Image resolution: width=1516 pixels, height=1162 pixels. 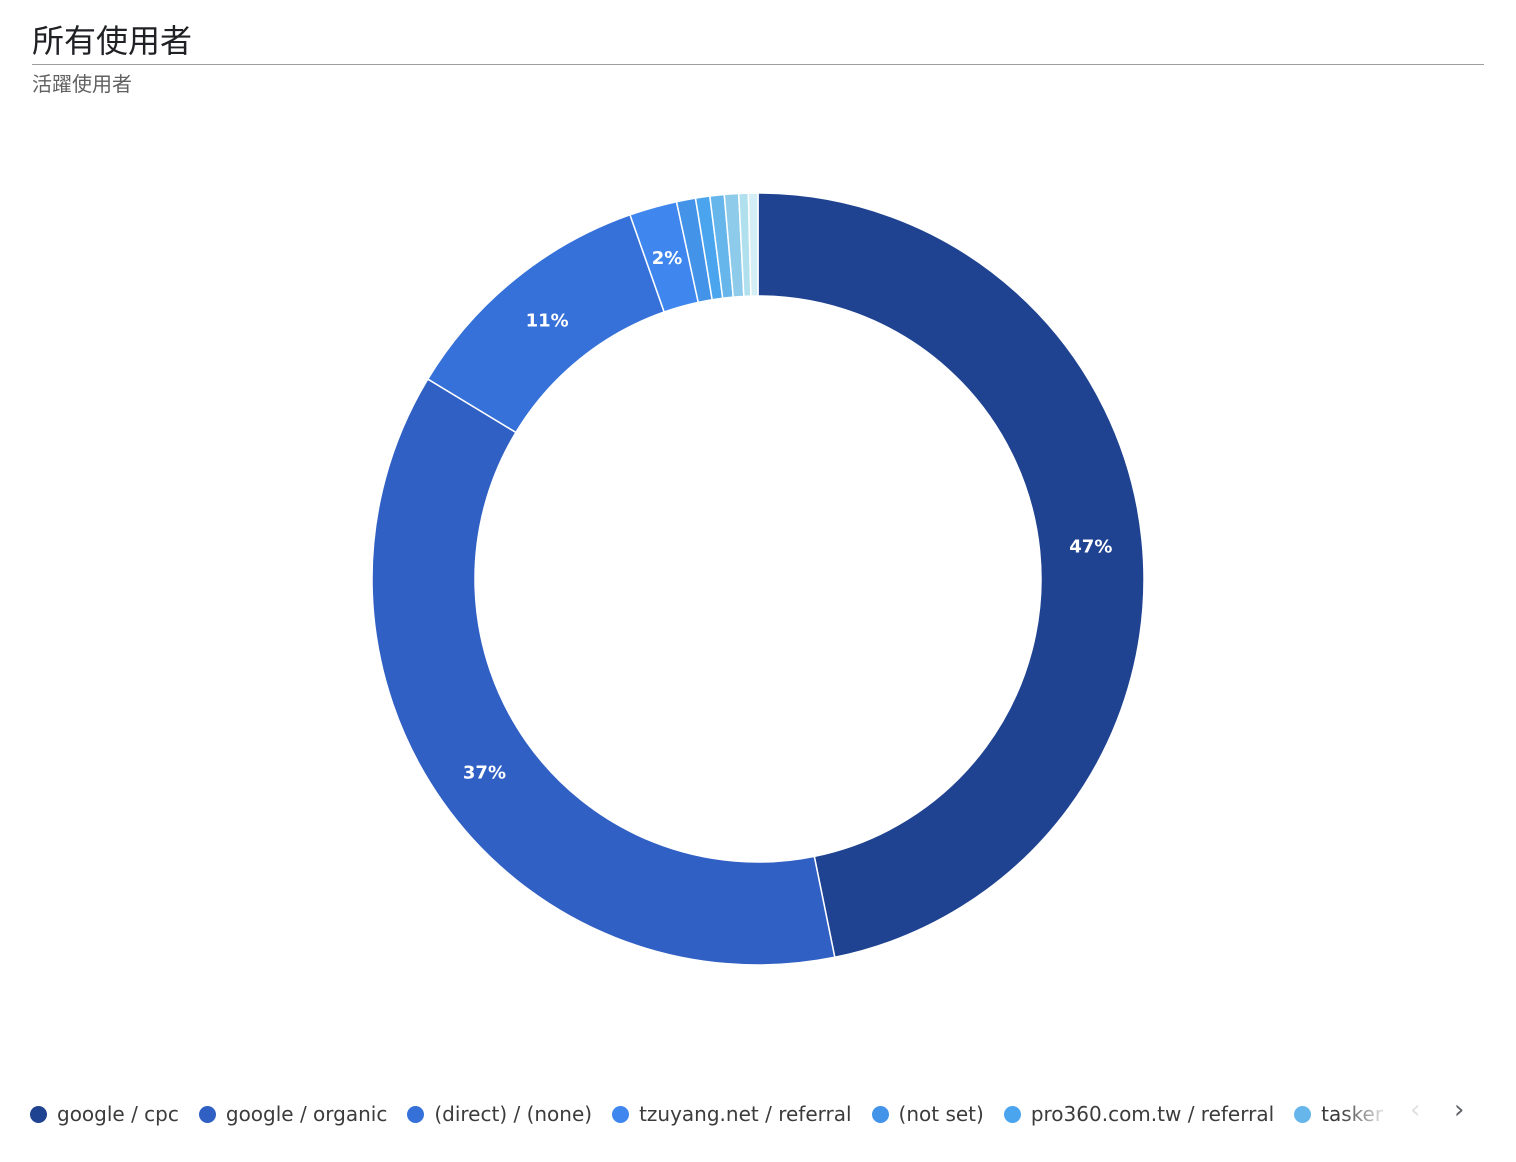 What do you see at coordinates (941, 1114) in the screenshot?
I see `legend-label: (not set)` at bounding box center [941, 1114].